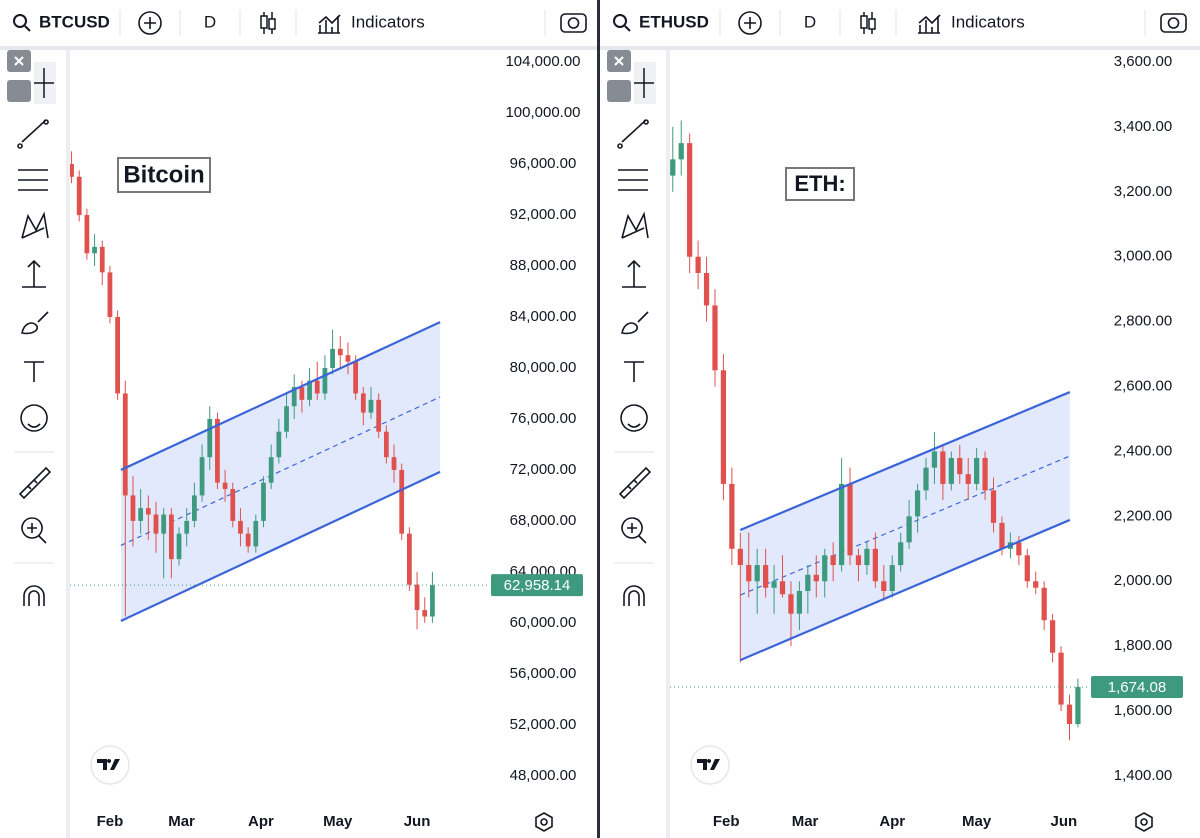 Image resolution: width=1200 pixels, height=838 pixels. What do you see at coordinates (543, 520) in the screenshot?
I see `y-tick-label: 68,000.00` at bounding box center [543, 520].